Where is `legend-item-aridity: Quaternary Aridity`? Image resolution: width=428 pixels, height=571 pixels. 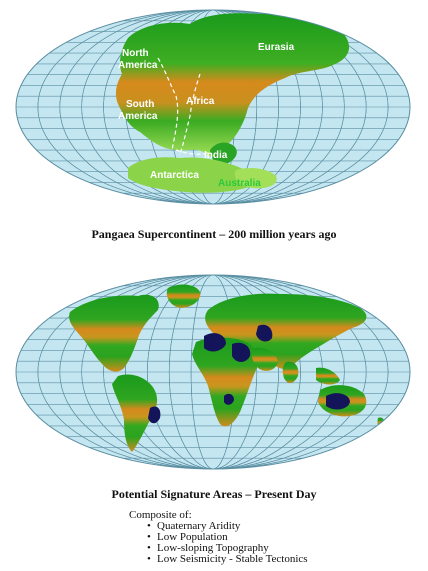
legend-item-aridity: Quaternary Aridity is located at coordinates (227, 527).